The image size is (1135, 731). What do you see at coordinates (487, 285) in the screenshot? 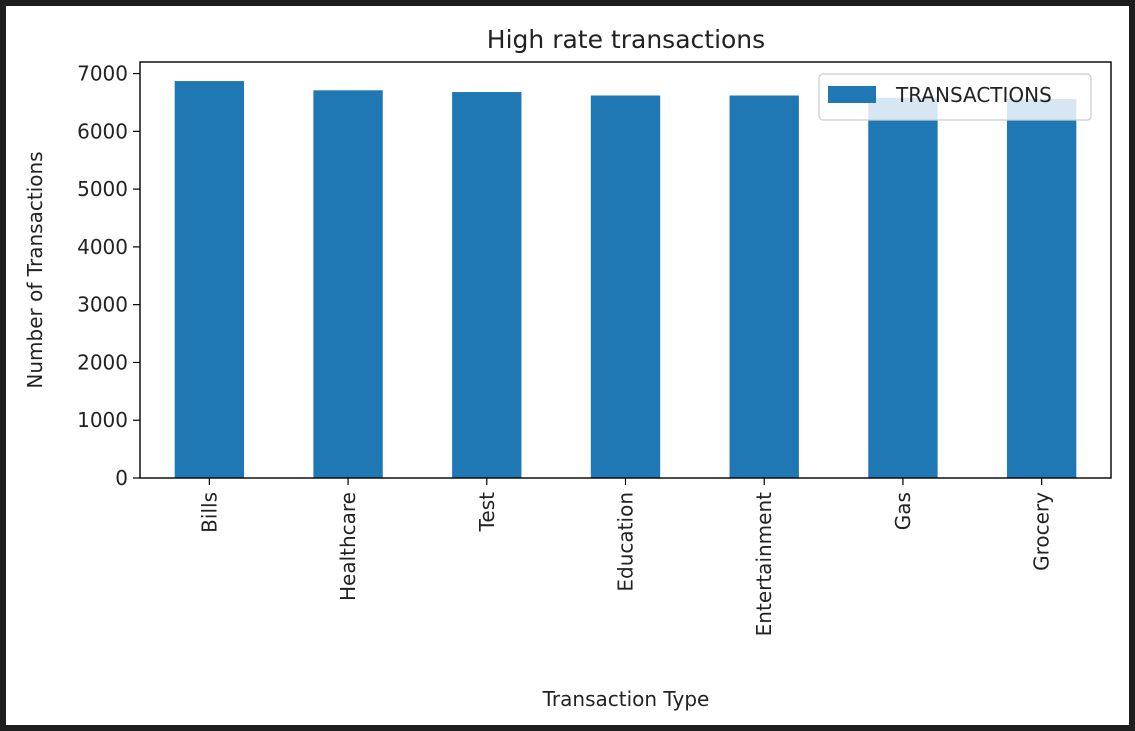
I see `bar-test` at bounding box center [487, 285].